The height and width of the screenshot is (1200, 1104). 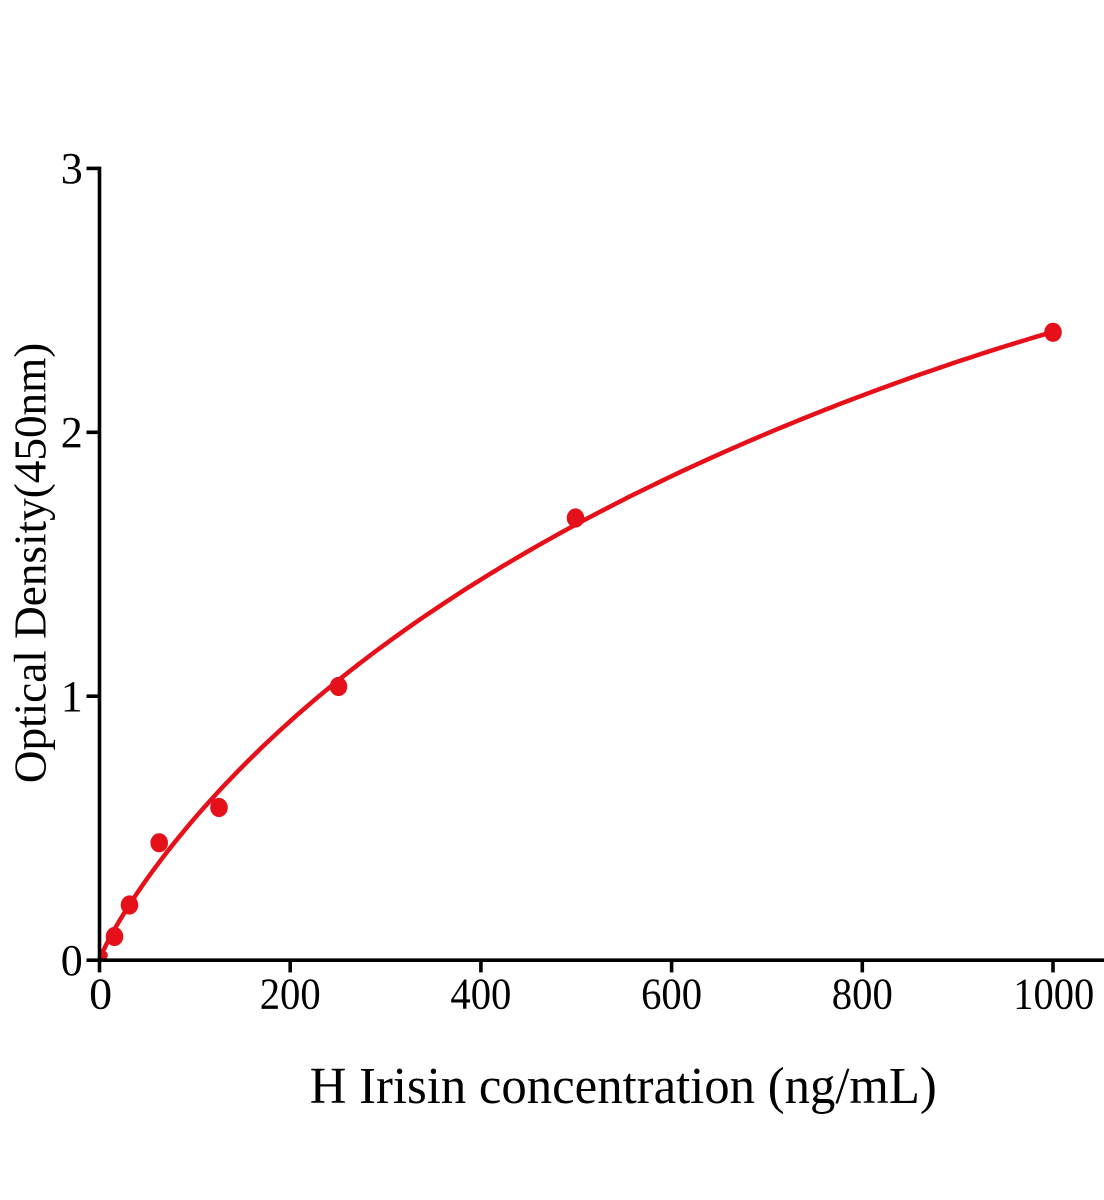 What do you see at coordinates (862, 993) in the screenshot?
I see `svg-text: 800` at bounding box center [862, 993].